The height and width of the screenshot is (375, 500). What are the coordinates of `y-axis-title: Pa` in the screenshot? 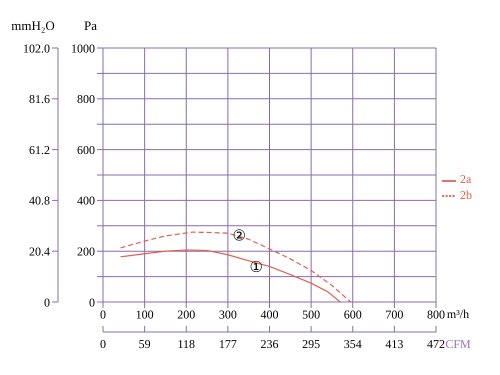 It's located at (91, 25).